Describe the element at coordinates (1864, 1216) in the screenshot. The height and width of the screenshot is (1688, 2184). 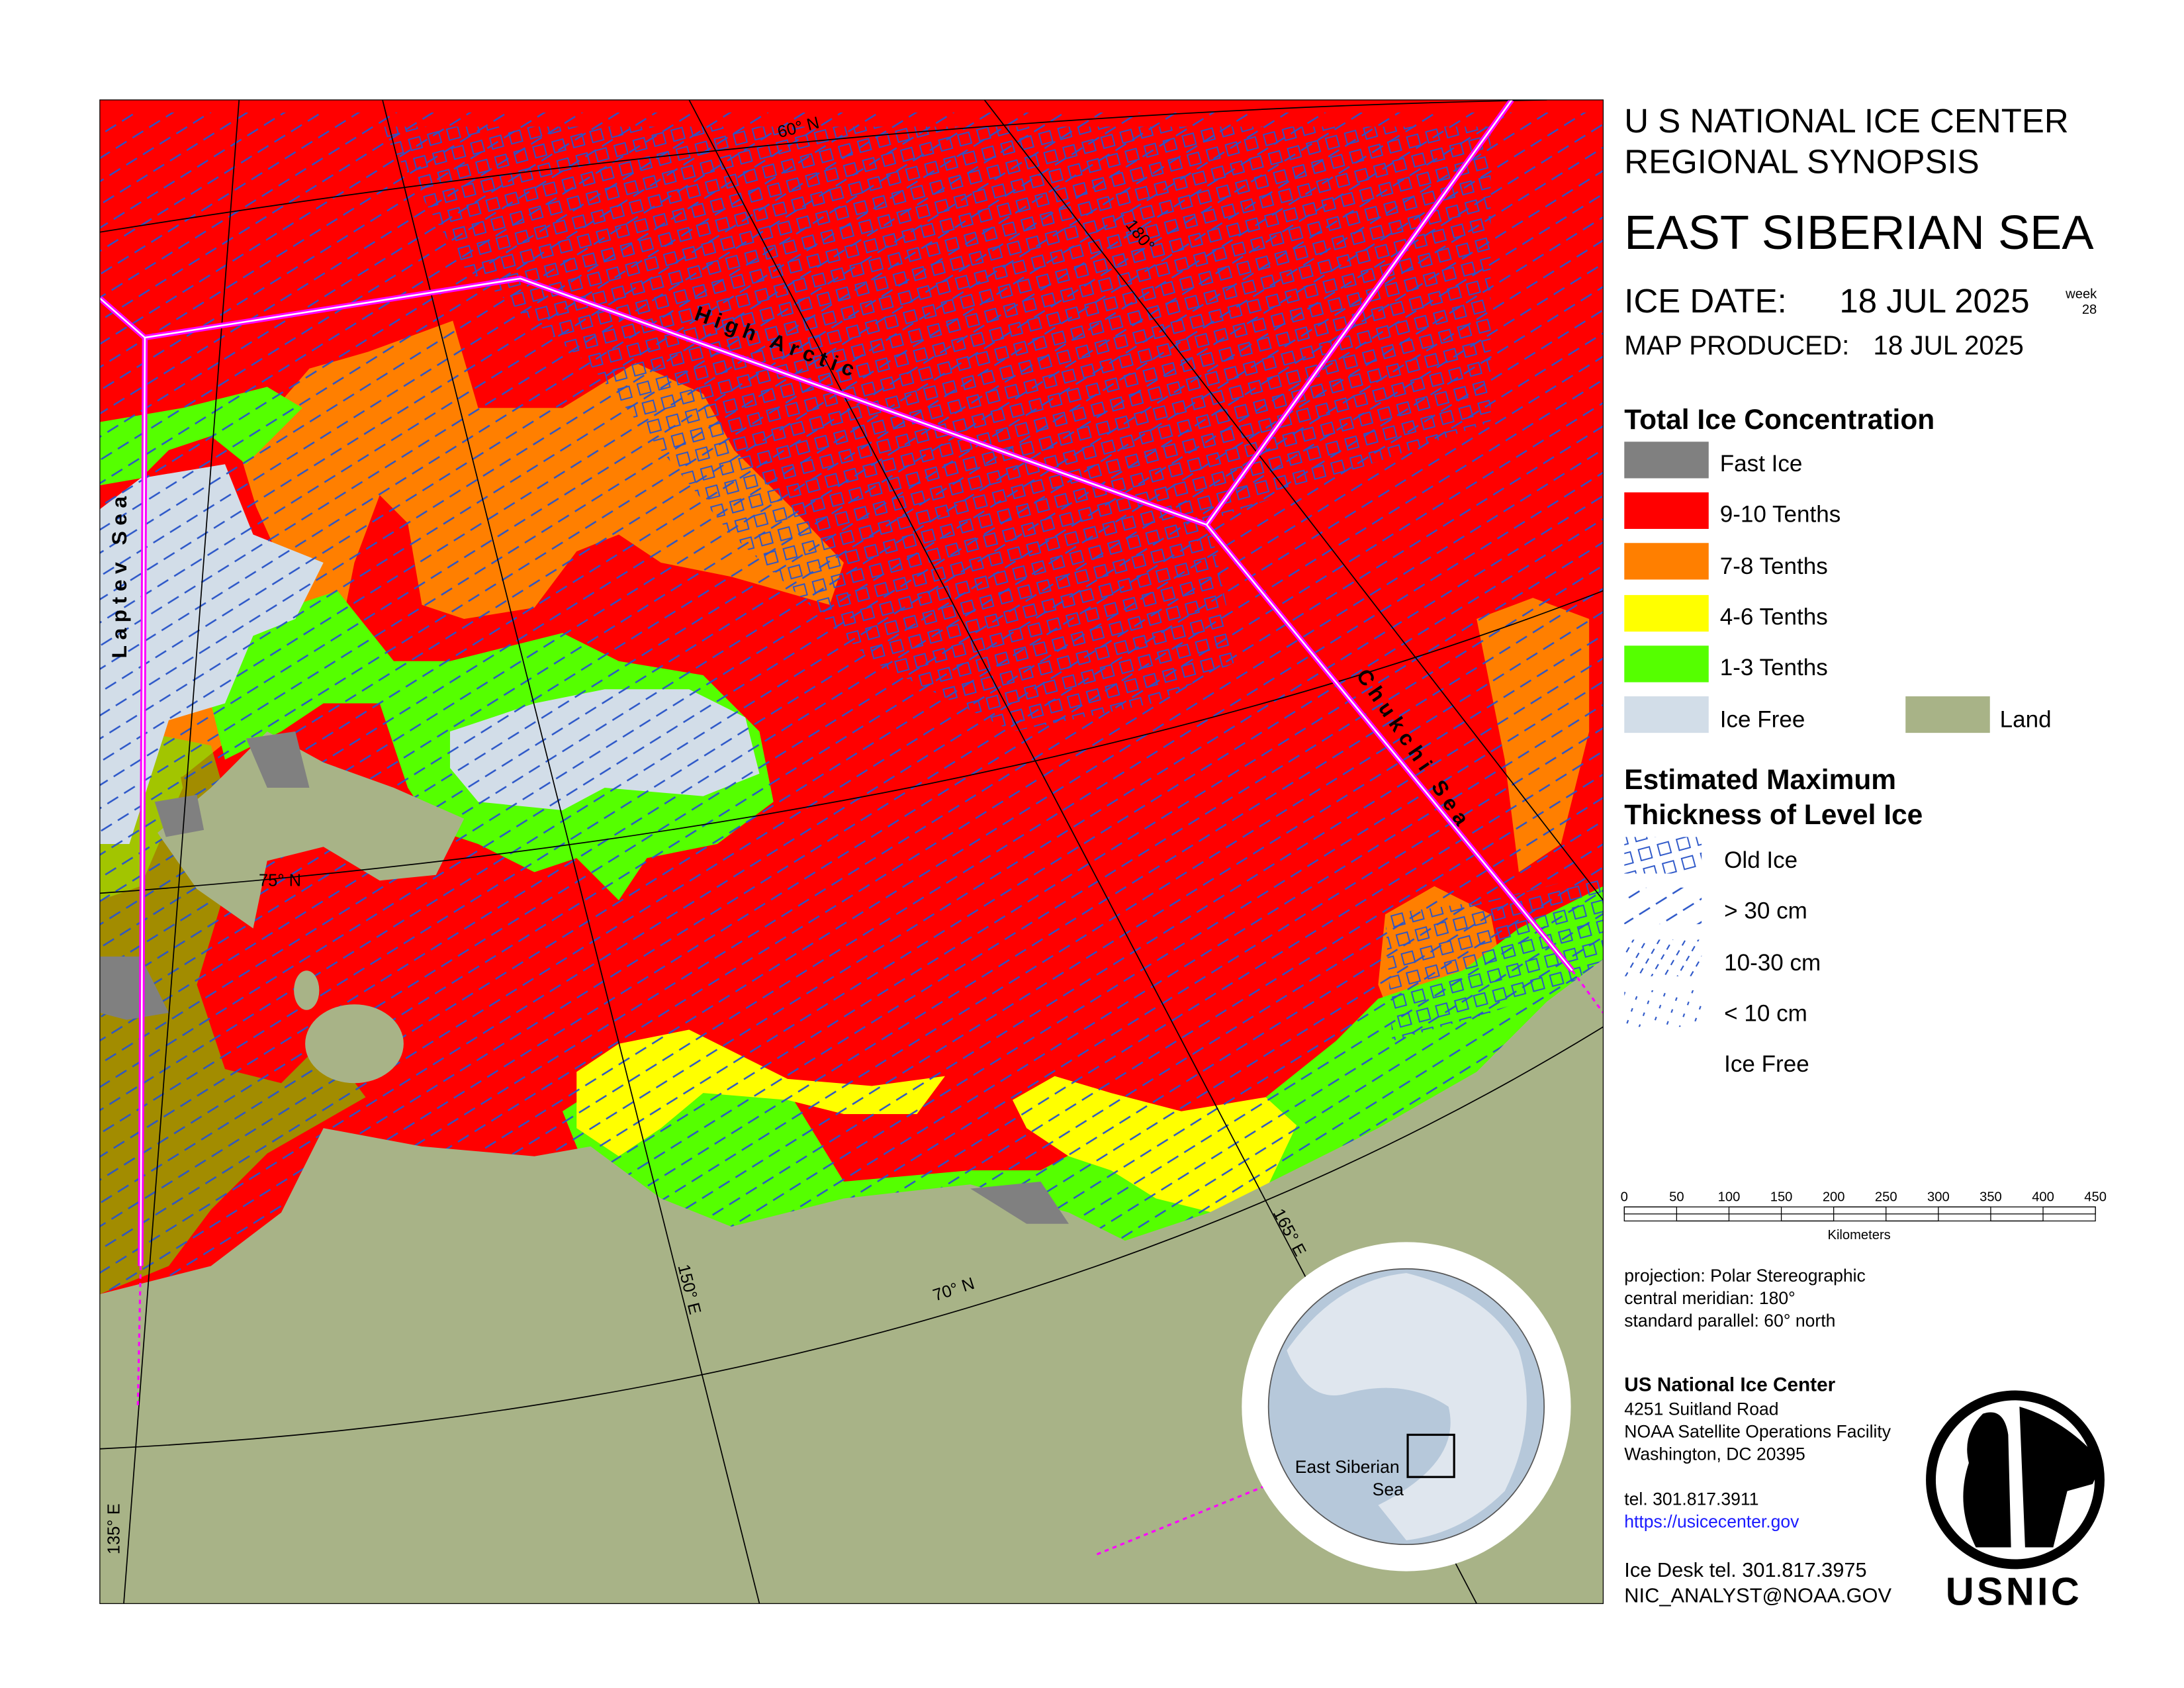
I see `scale-bar: Kilometers 0 50 100 150 200 250 300 350 400 450` at that location.